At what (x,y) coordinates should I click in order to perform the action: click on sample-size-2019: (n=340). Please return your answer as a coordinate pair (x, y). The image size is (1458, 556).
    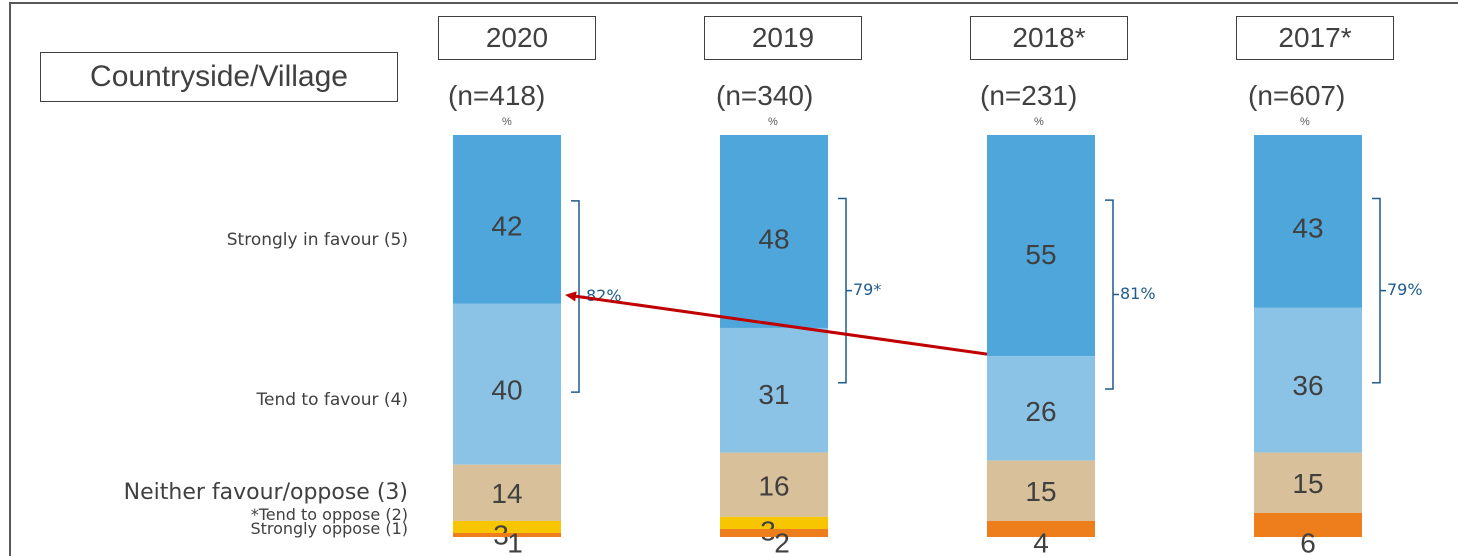
    Looking at the image, I should click on (765, 95).